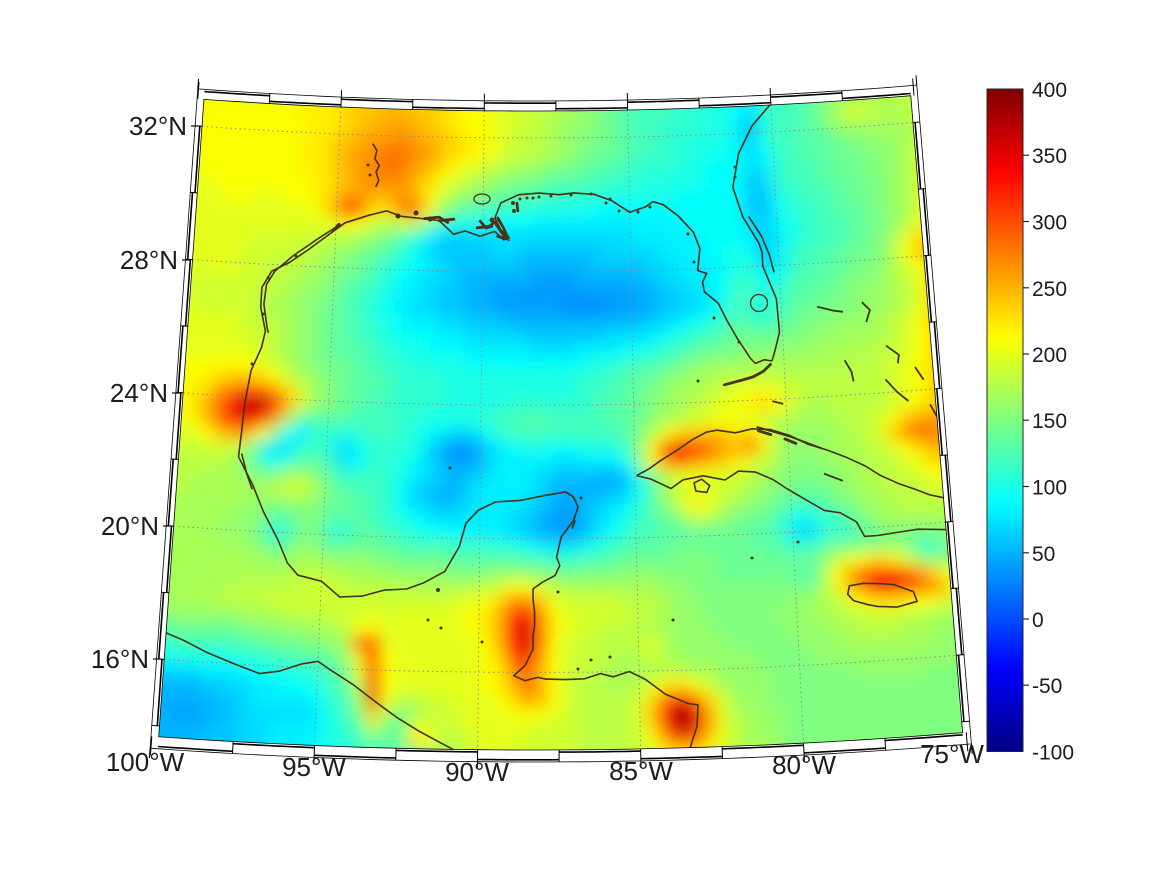  Describe the element at coordinates (1043, 554) in the screenshot. I see `svg-text: 50` at that location.